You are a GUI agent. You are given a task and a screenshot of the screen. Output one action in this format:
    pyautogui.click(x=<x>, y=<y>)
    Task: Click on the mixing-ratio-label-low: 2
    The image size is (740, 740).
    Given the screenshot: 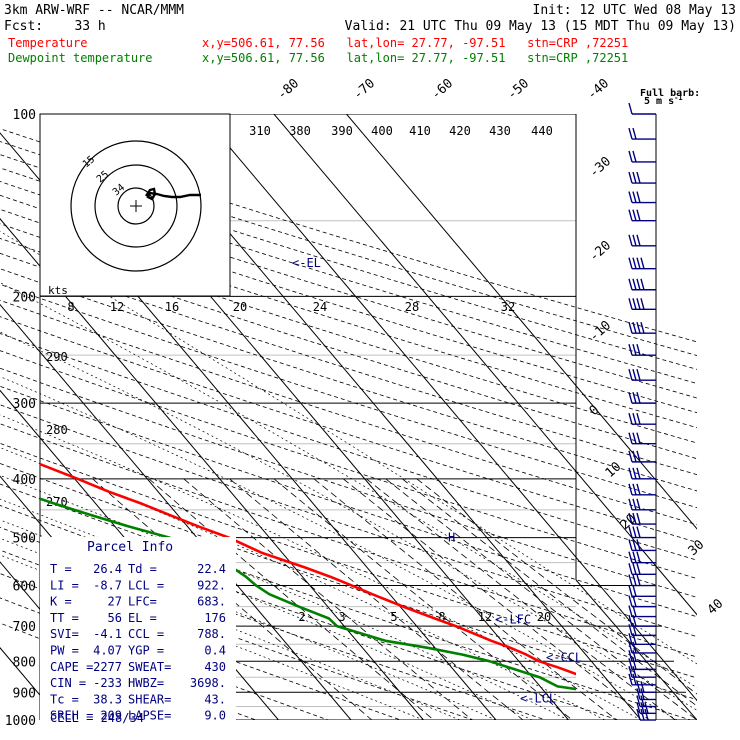 What is the action you would take?
    pyautogui.click(x=301, y=617)
    